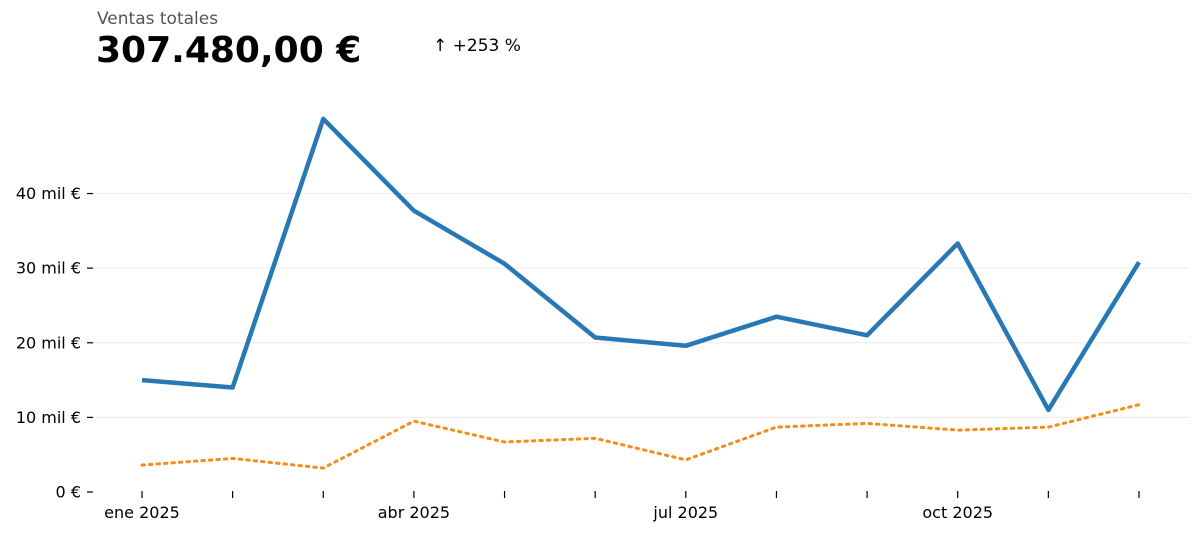  I want to click on y-tick-label: 20 mil €, so click(48, 342).